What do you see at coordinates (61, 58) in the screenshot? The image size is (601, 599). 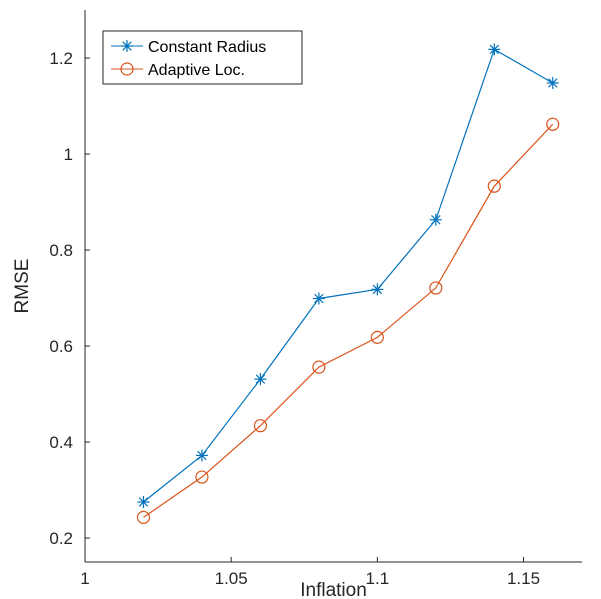 I see `y-tick-label: 1.2` at bounding box center [61, 58].